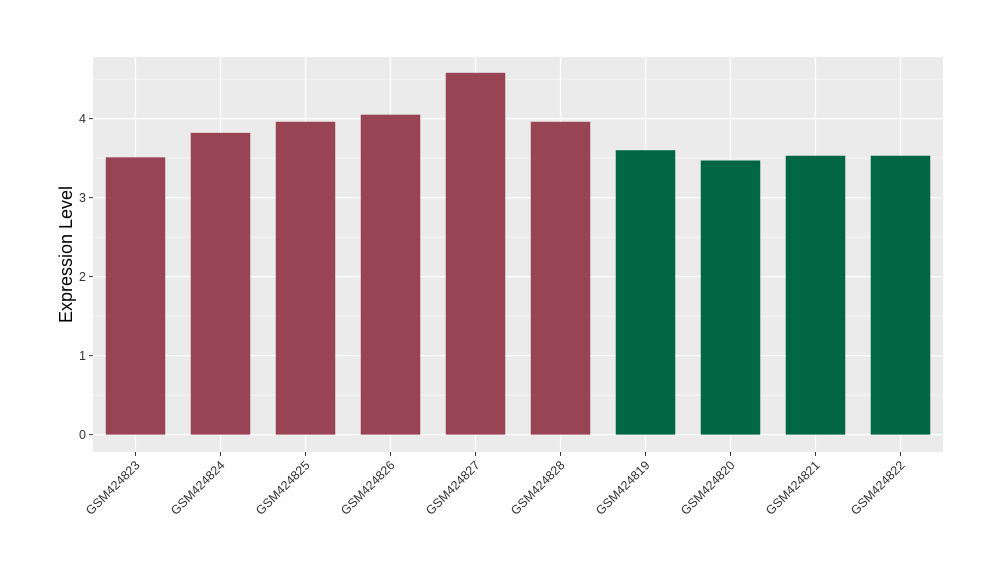 The image size is (1000, 580). Describe the element at coordinates (730, 297) in the screenshot. I see `bar-GSM424820` at that location.